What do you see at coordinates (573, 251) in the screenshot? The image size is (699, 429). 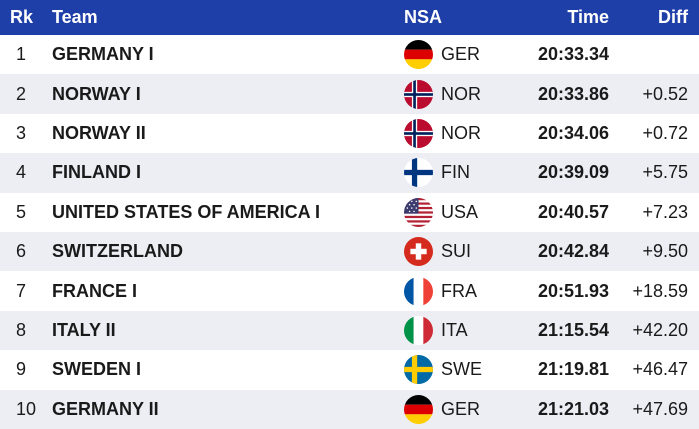 I see `time-cell: 20:42.84` at bounding box center [573, 251].